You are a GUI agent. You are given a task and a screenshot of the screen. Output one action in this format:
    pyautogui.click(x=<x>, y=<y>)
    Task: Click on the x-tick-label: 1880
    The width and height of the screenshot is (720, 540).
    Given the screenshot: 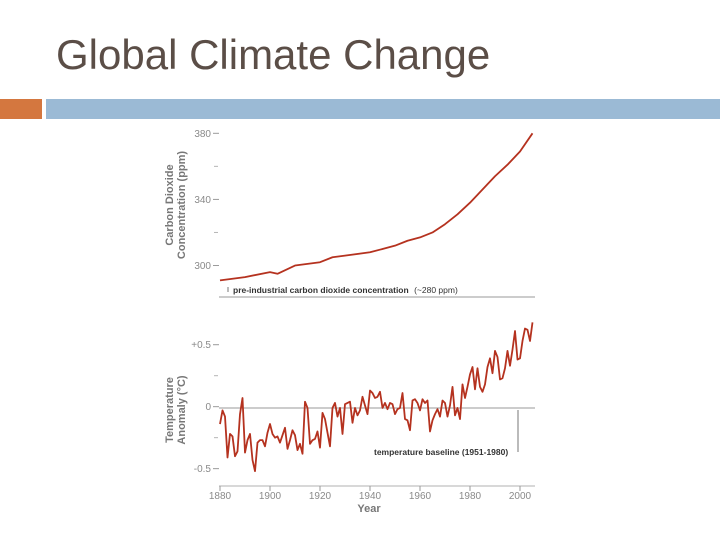 What is the action you would take?
    pyautogui.click(x=220, y=496)
    